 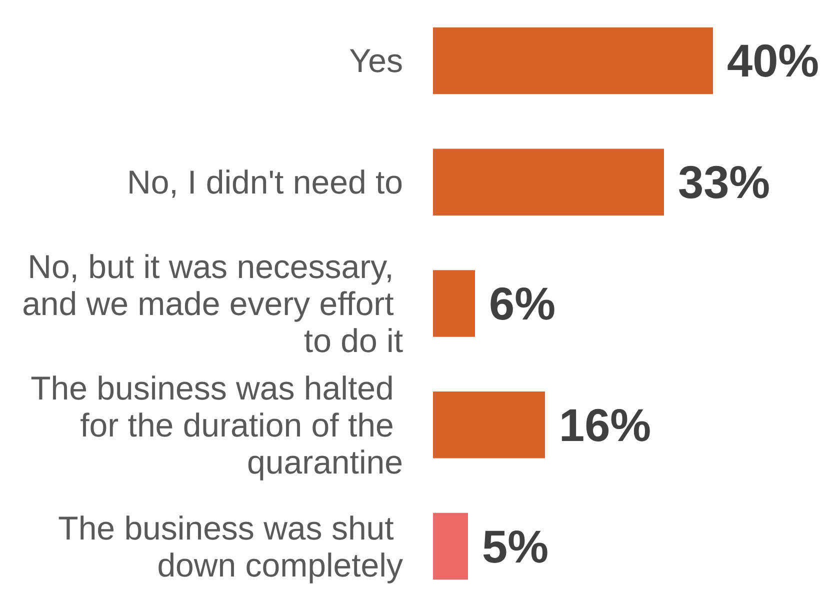 What do you see at coordinates (605, 424) in the screenshot?
I see `data-label: 16%` at bounding box center [605, 424].